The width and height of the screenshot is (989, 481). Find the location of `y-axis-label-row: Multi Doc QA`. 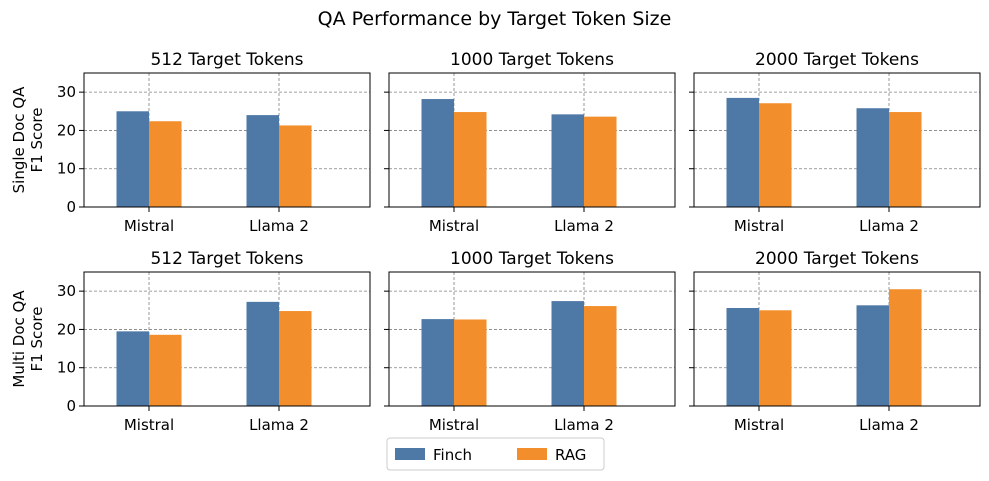

y-axis-label-row: Multi Doc QA is located at coordinates (19, 339).